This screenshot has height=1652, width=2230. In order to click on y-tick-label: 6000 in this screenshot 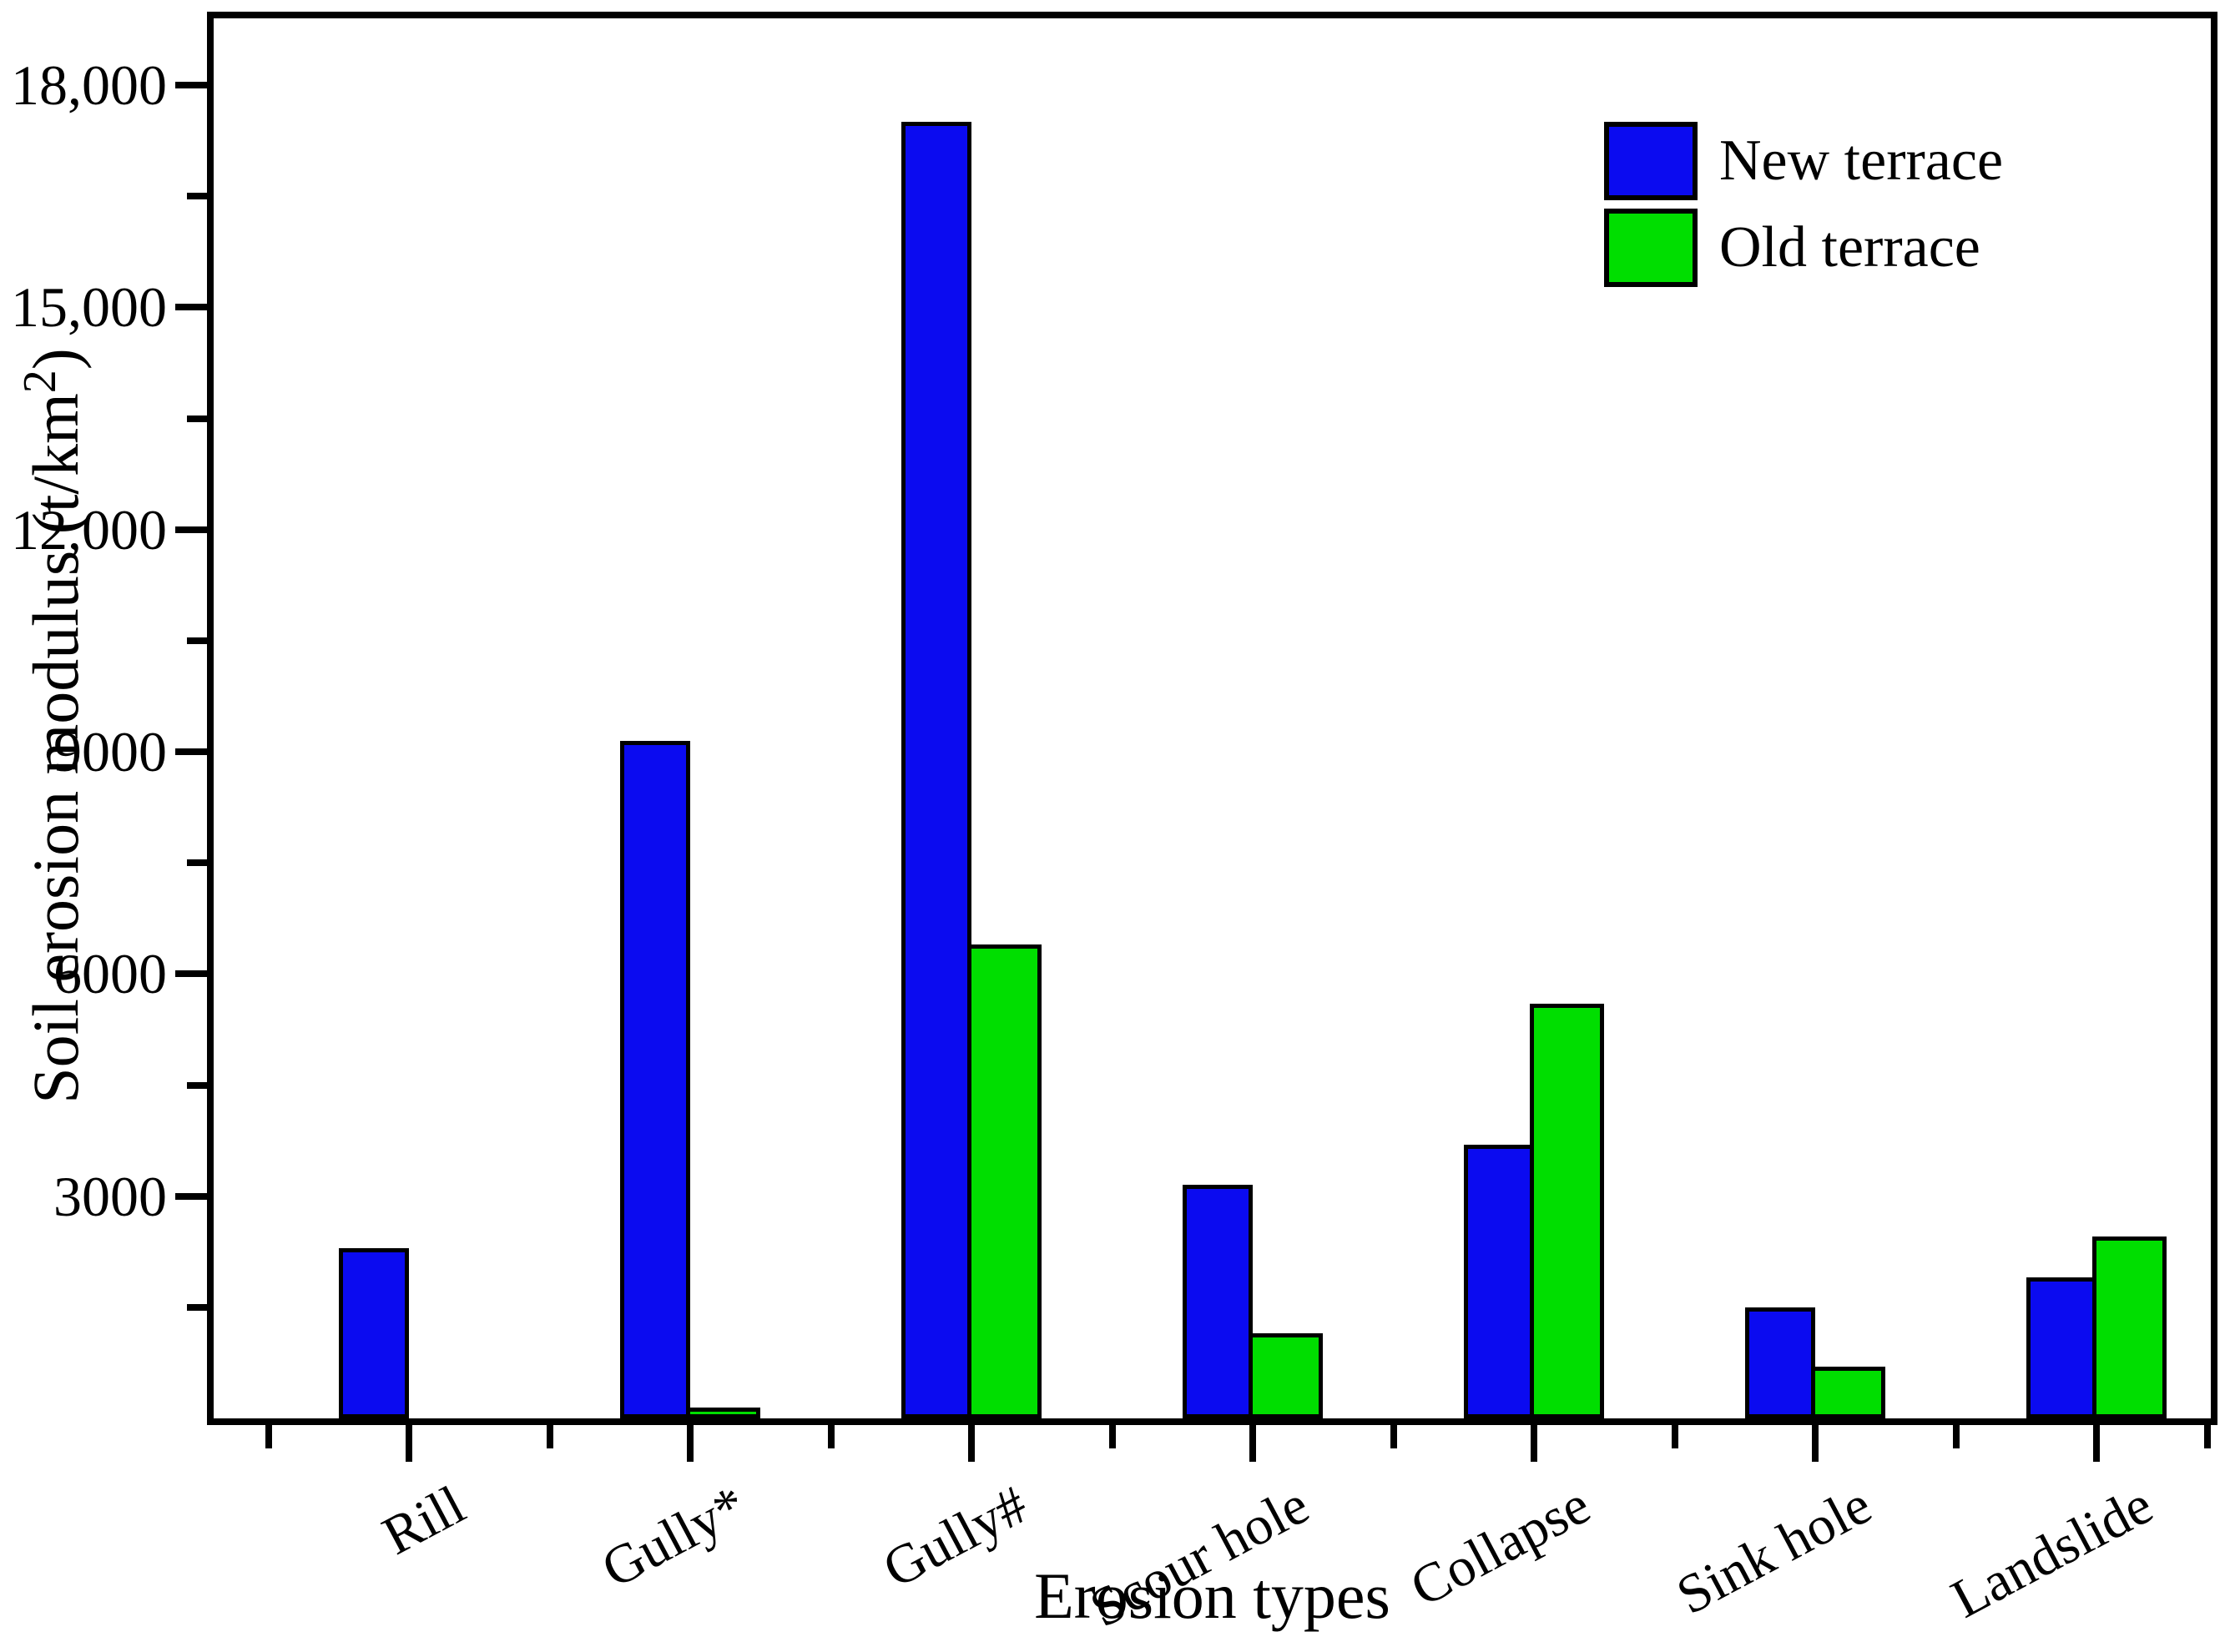, I will do `click(110, 974)`.